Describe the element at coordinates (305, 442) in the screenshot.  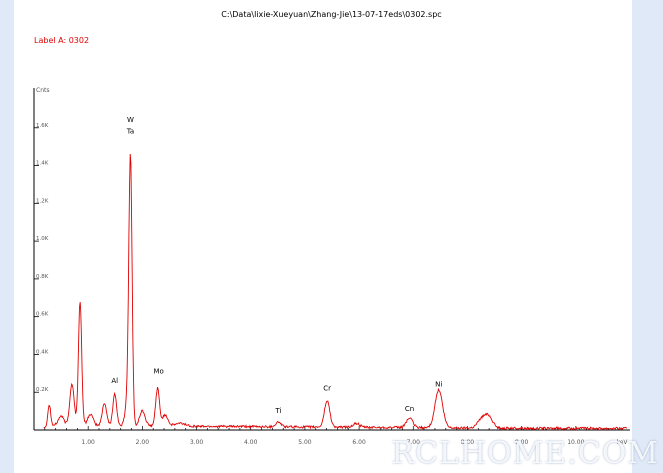
I see `x-tick-label: 5.00` at that location.